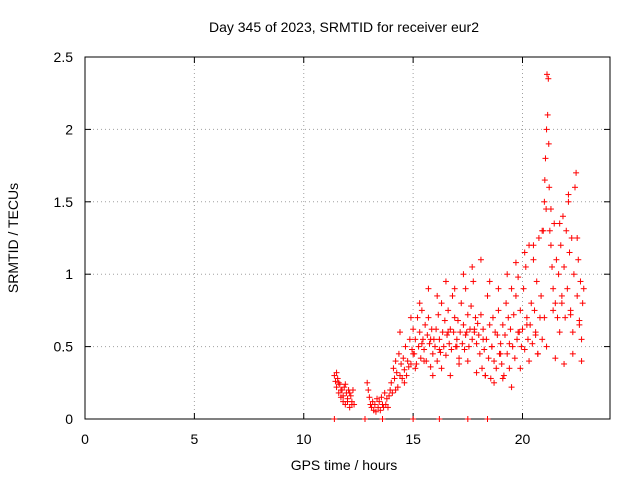 Image resolution: width=640 pixels, height=480 pixels. What do you see at coordinates (64, 202) in the screenshot?
I see `y-tick-label: 1.5` at bounding box center [64, 202].